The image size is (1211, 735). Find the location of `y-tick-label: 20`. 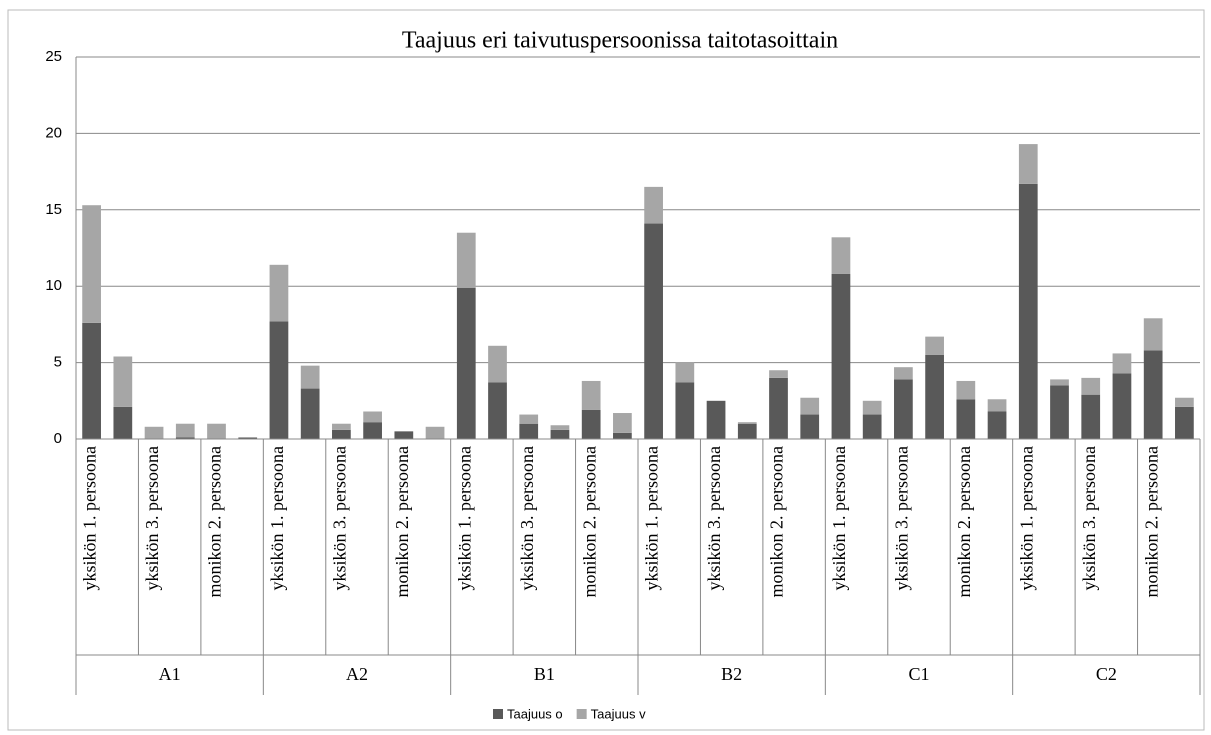

y-tick-label: 20 is located at coordinates (53, 132).